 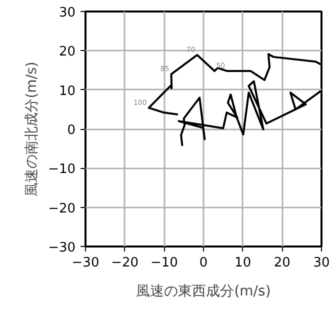 What do you see at coordinates (71, 130) in the screenshot?
I see `y-tick-label: 0` at bounding box center [71, 130].